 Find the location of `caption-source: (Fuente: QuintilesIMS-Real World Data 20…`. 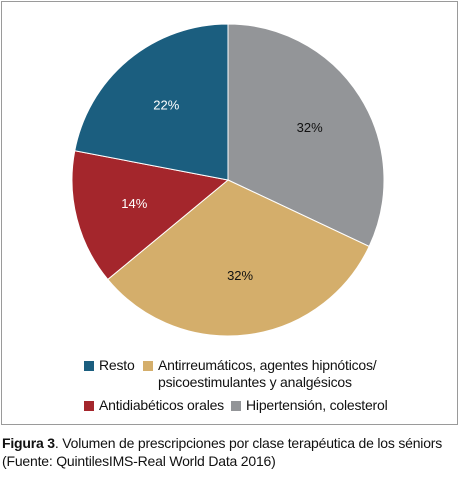

caption-source: (Fuente: QuintilesIMS-Real World Data 20… is located at coordinates (139, 461).